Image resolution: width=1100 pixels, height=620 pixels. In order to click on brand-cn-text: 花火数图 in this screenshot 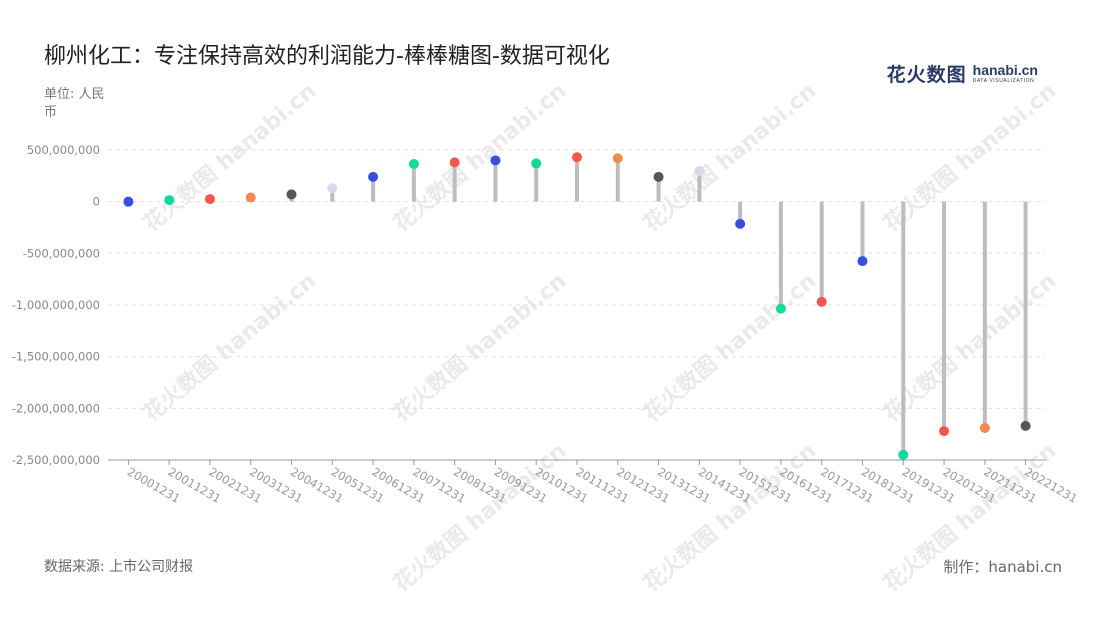, I will do `click(926, 75)`.